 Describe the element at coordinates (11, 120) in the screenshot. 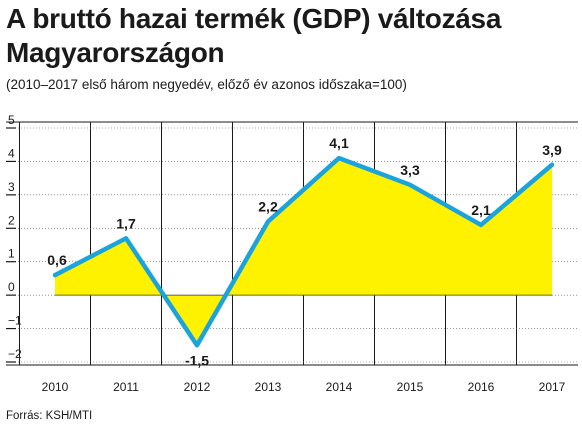

I see `y-tick-label: 5` at that location.